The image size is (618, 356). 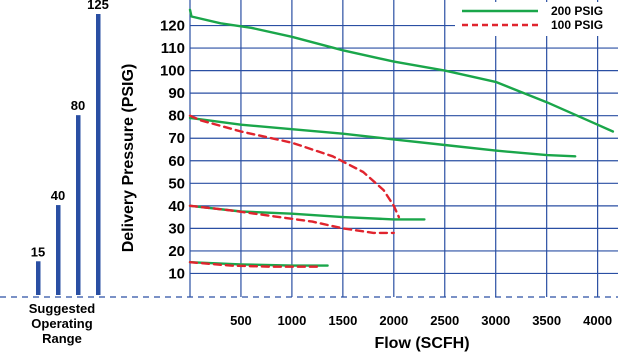 What do you see at coordinates (70, 147) in the screenshot?
I see `suggested-operating-range-panel: 15 40 80 125` at bounding box center [70, 147].